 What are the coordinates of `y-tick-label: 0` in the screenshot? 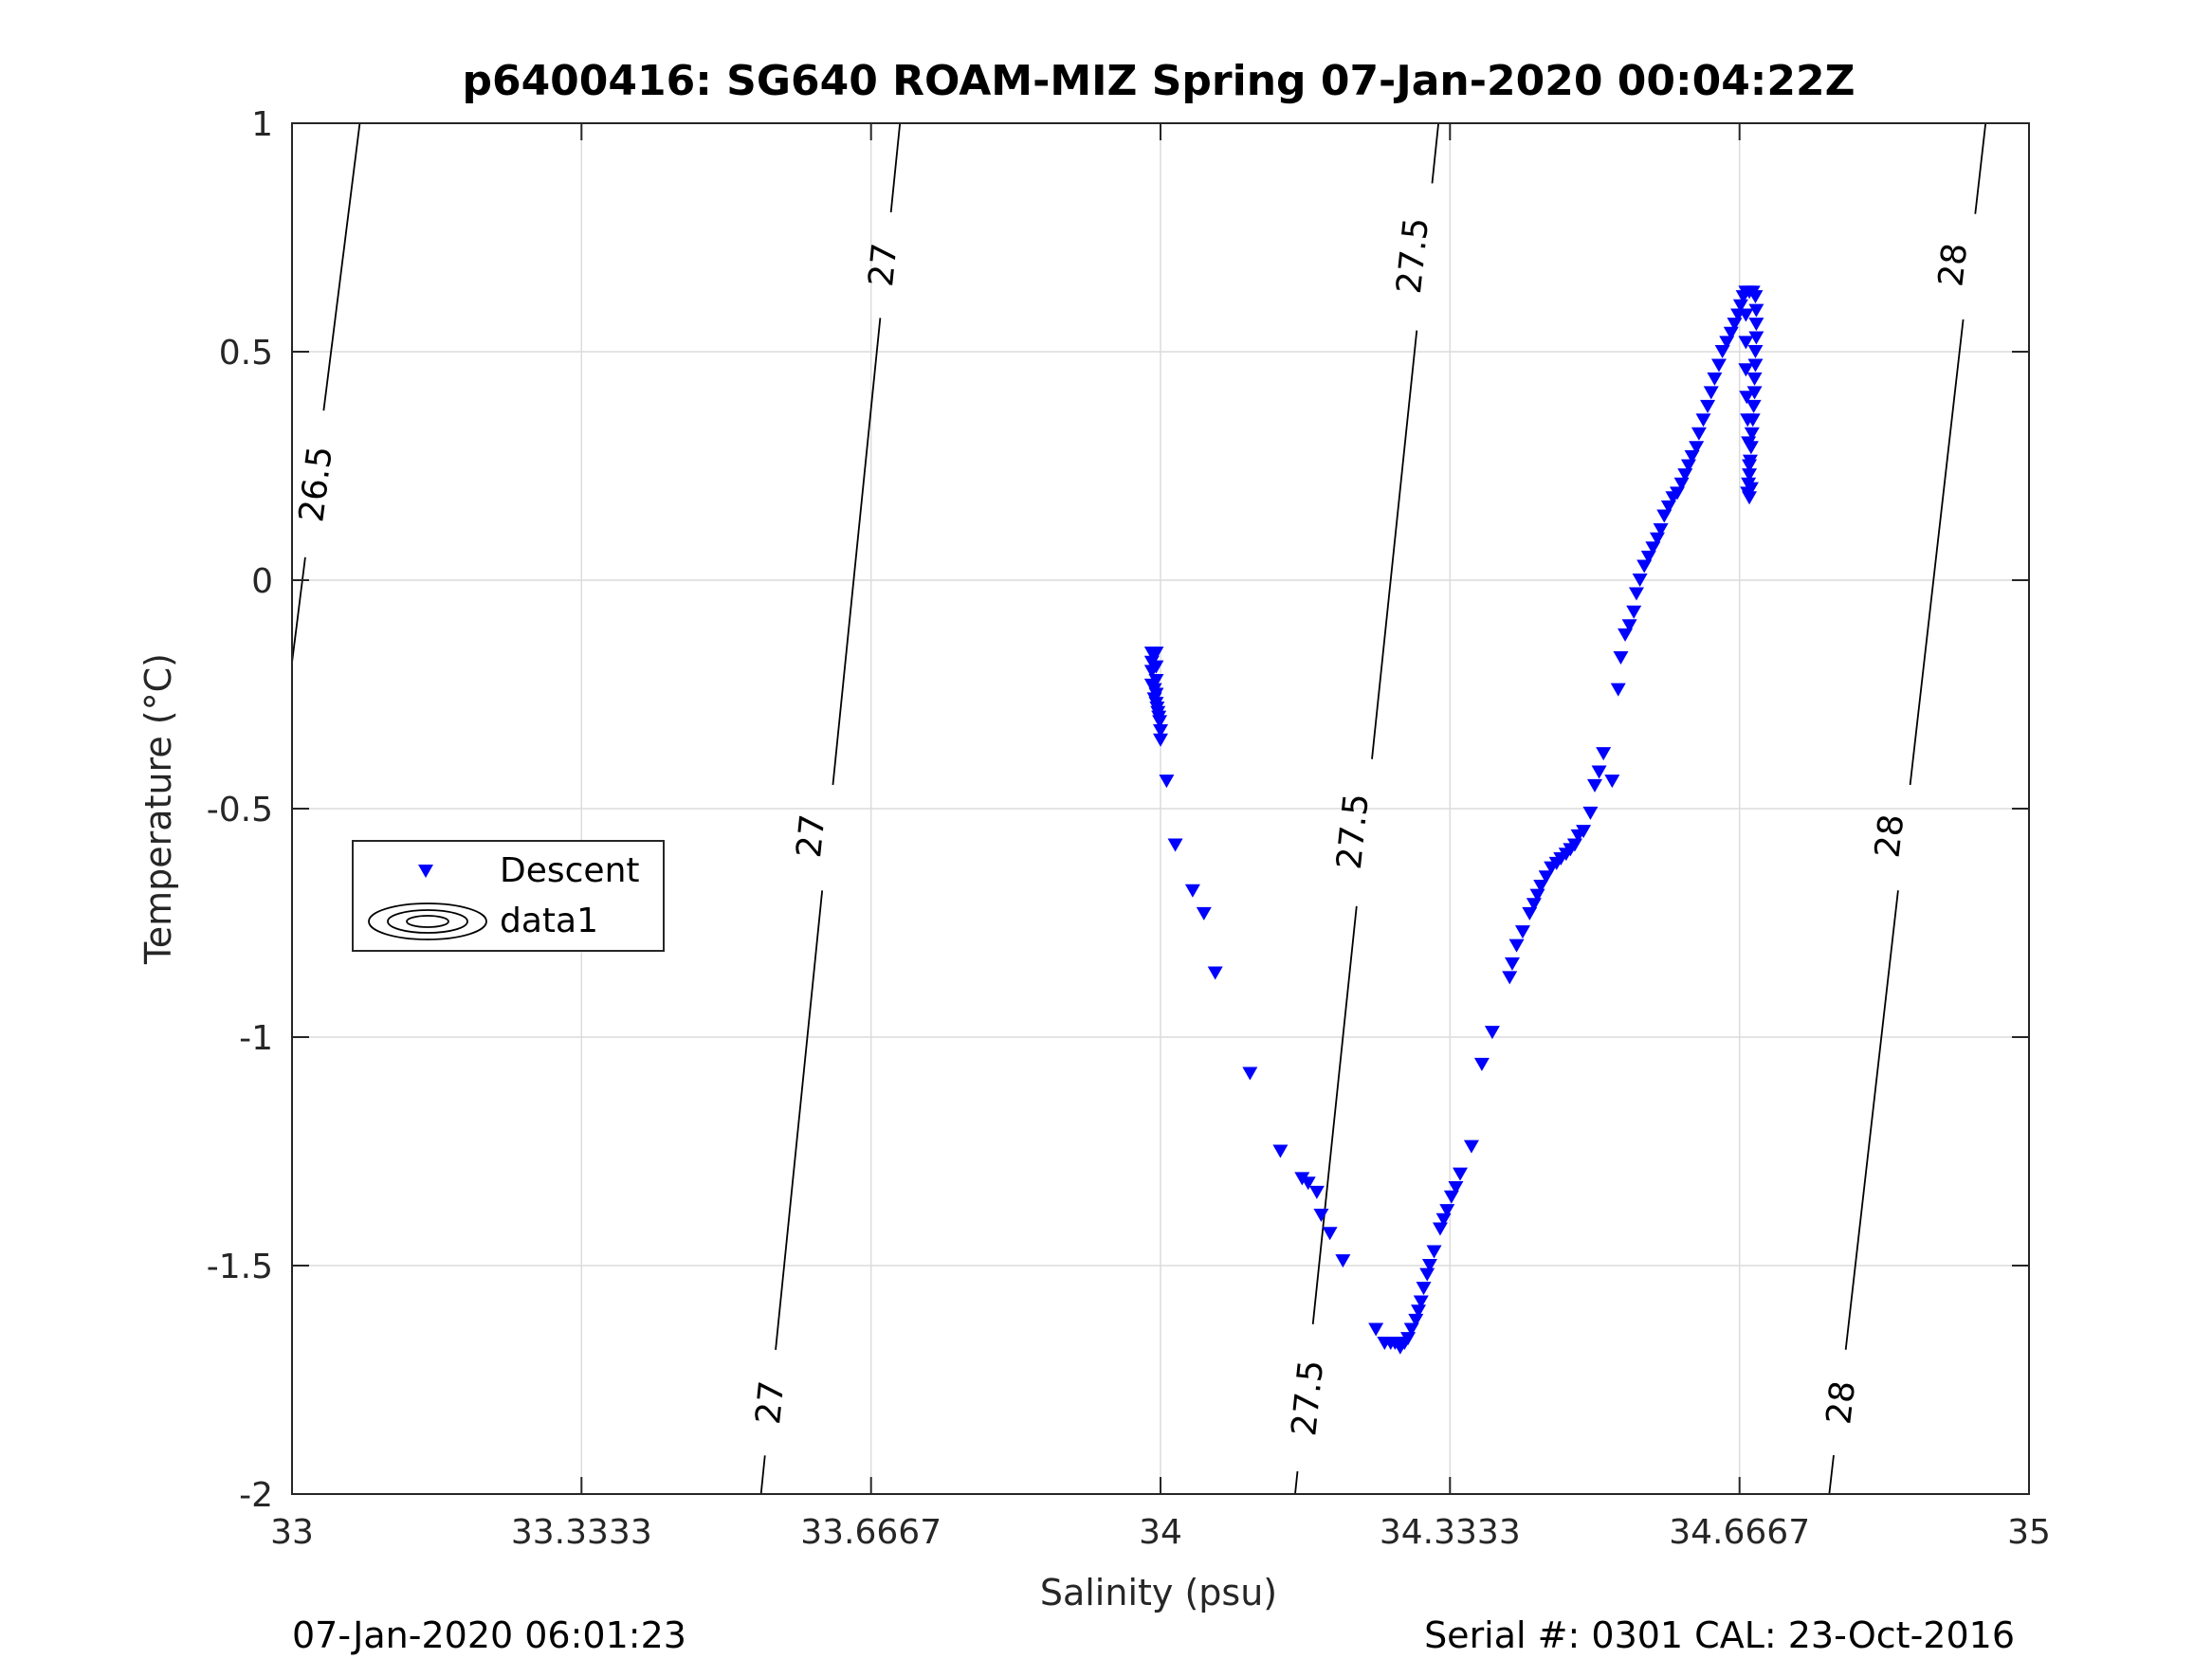 It's located at (262, 581).